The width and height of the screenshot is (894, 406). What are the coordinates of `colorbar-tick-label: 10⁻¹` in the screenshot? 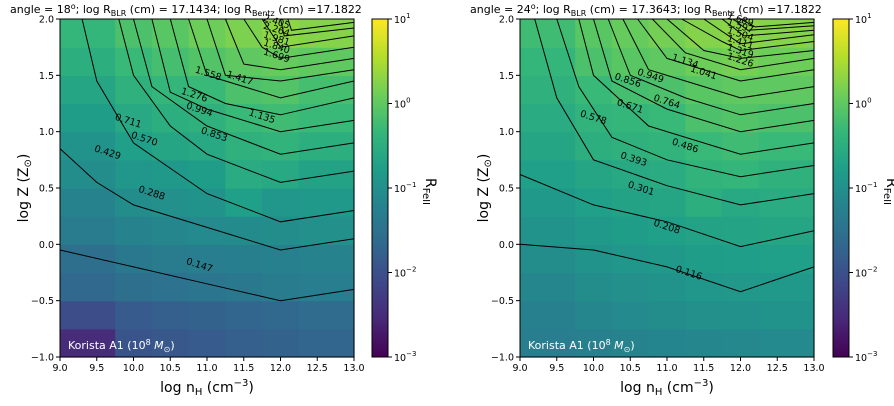 It's located at (405, 188).